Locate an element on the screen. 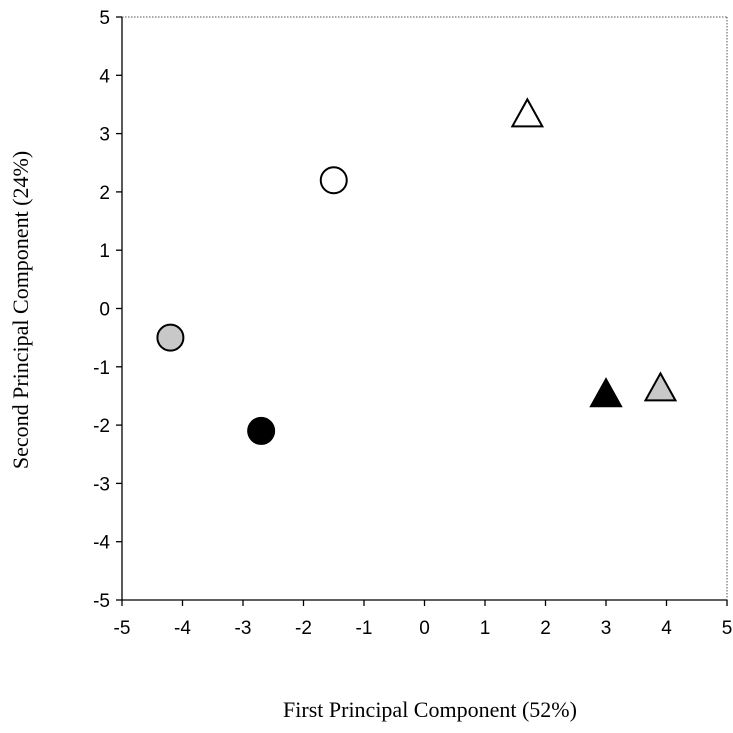  x-tick-label: 2 is located at coordinates (545, 628).